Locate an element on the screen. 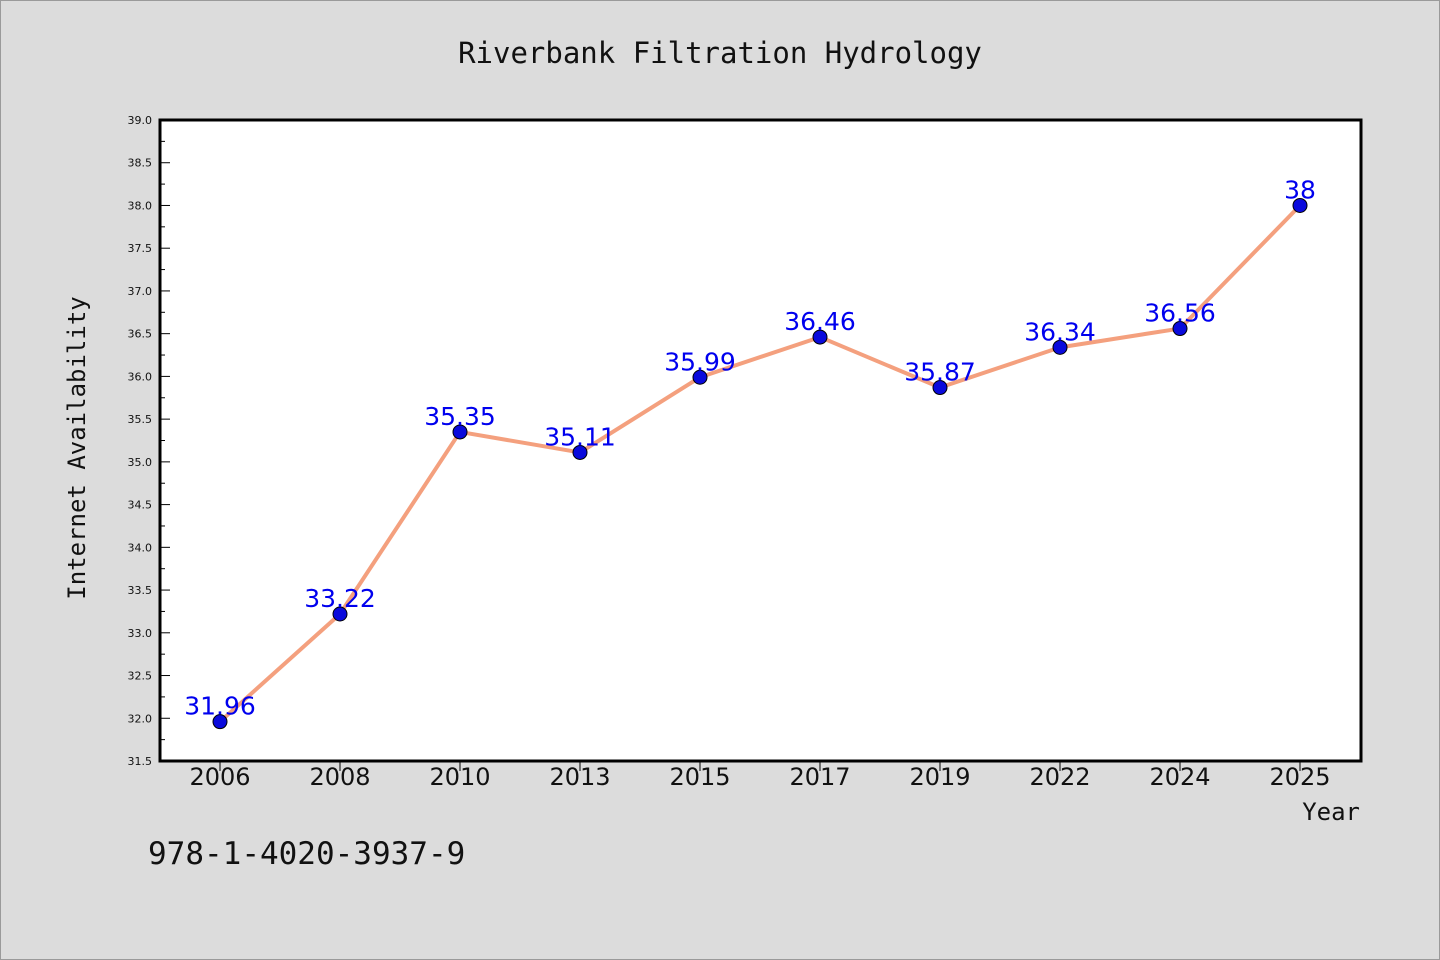  y-tick-label: 31.5 is located at coordinates (140, 761).